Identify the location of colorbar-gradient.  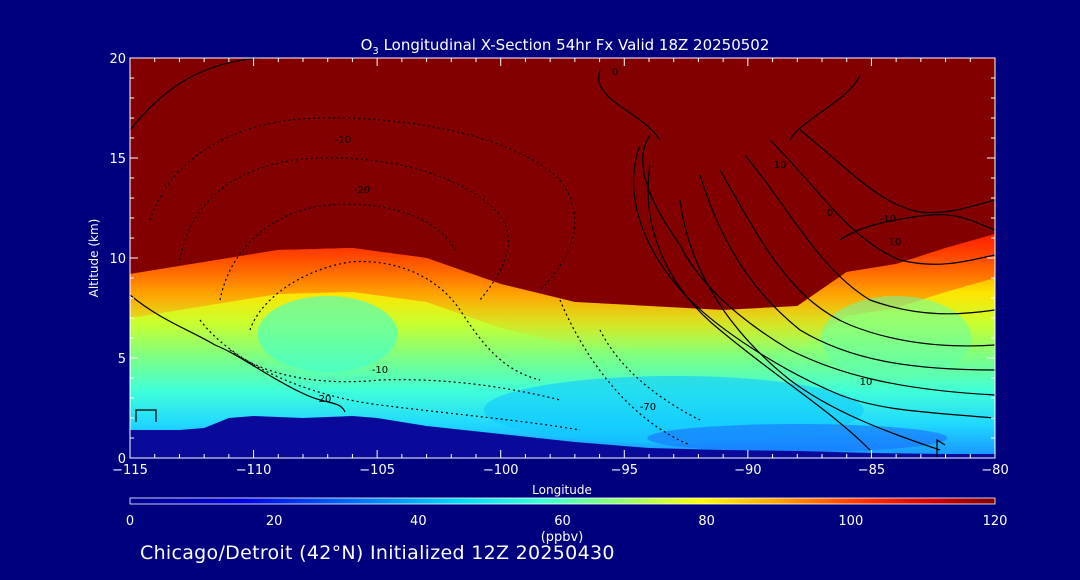
(562, 501).